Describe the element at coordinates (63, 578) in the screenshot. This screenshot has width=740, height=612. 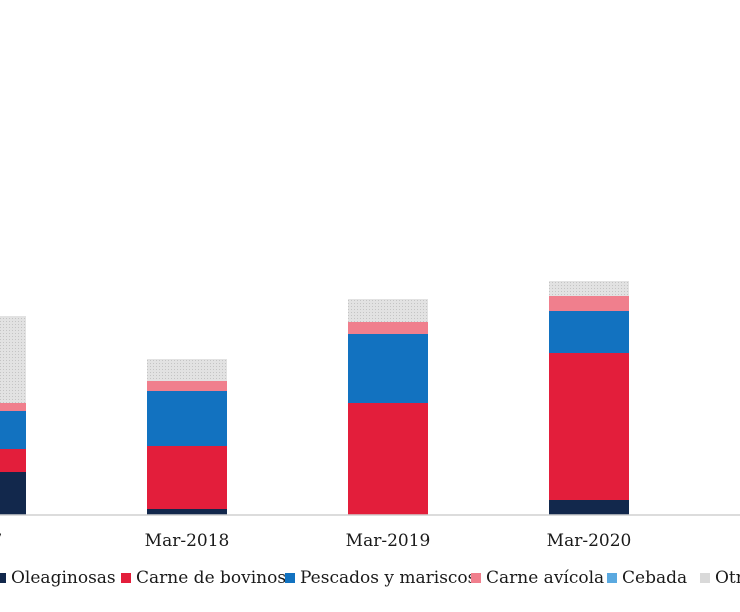
I see `legend-label: Oleaginosas` at that location.